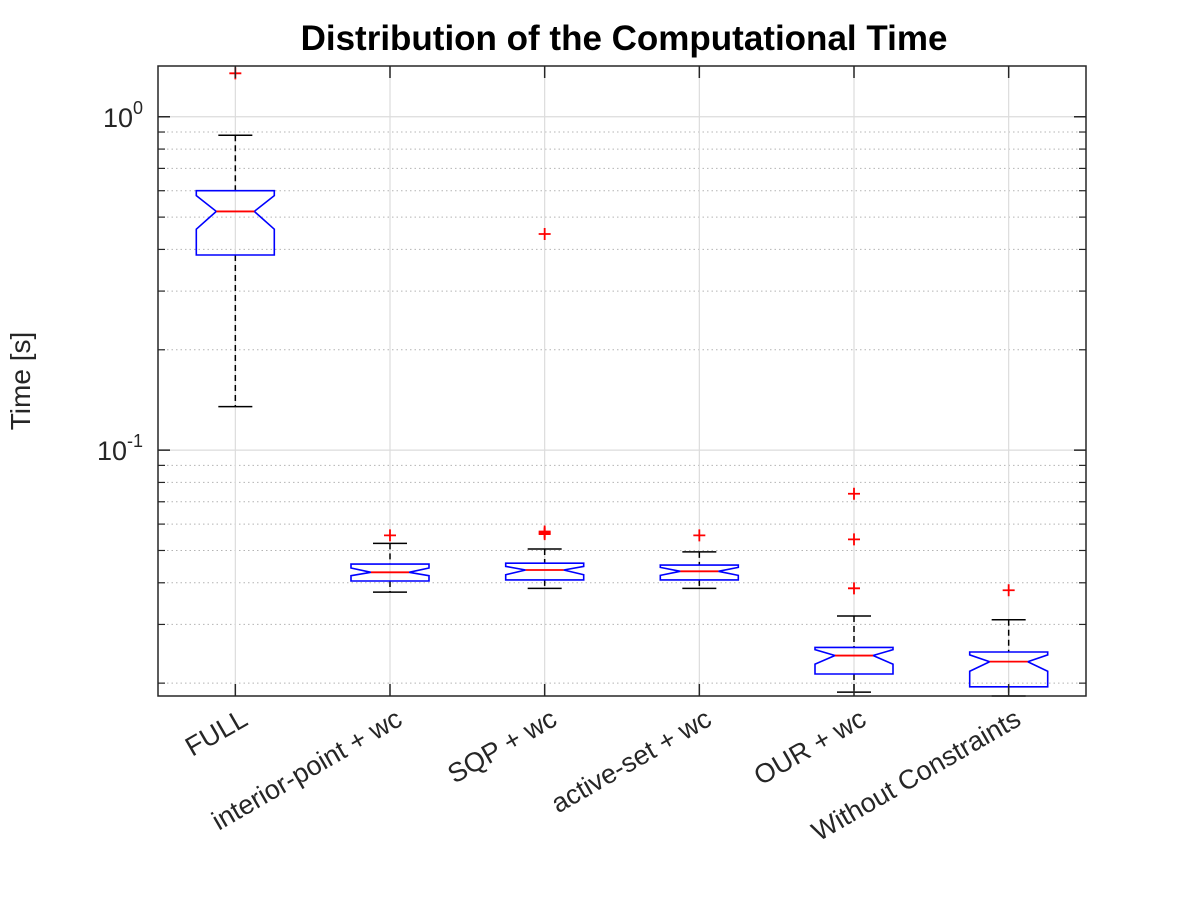 The image size is (1200, 900). I want to click on y-tick-exponent: -1, so click(135, 441).